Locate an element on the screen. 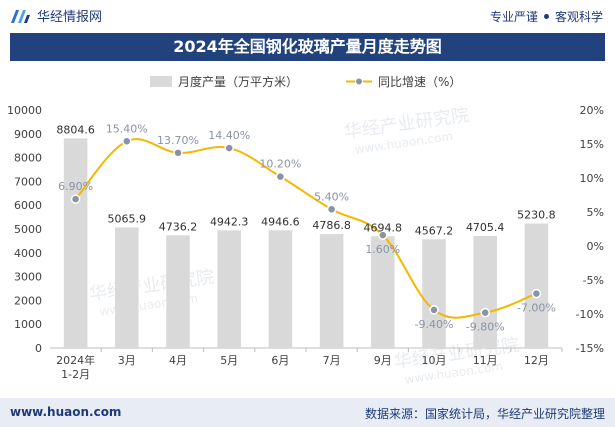 This screenshot has width=615, height=427. line-value-label: 10.20% is located at coordinates (280, 164).